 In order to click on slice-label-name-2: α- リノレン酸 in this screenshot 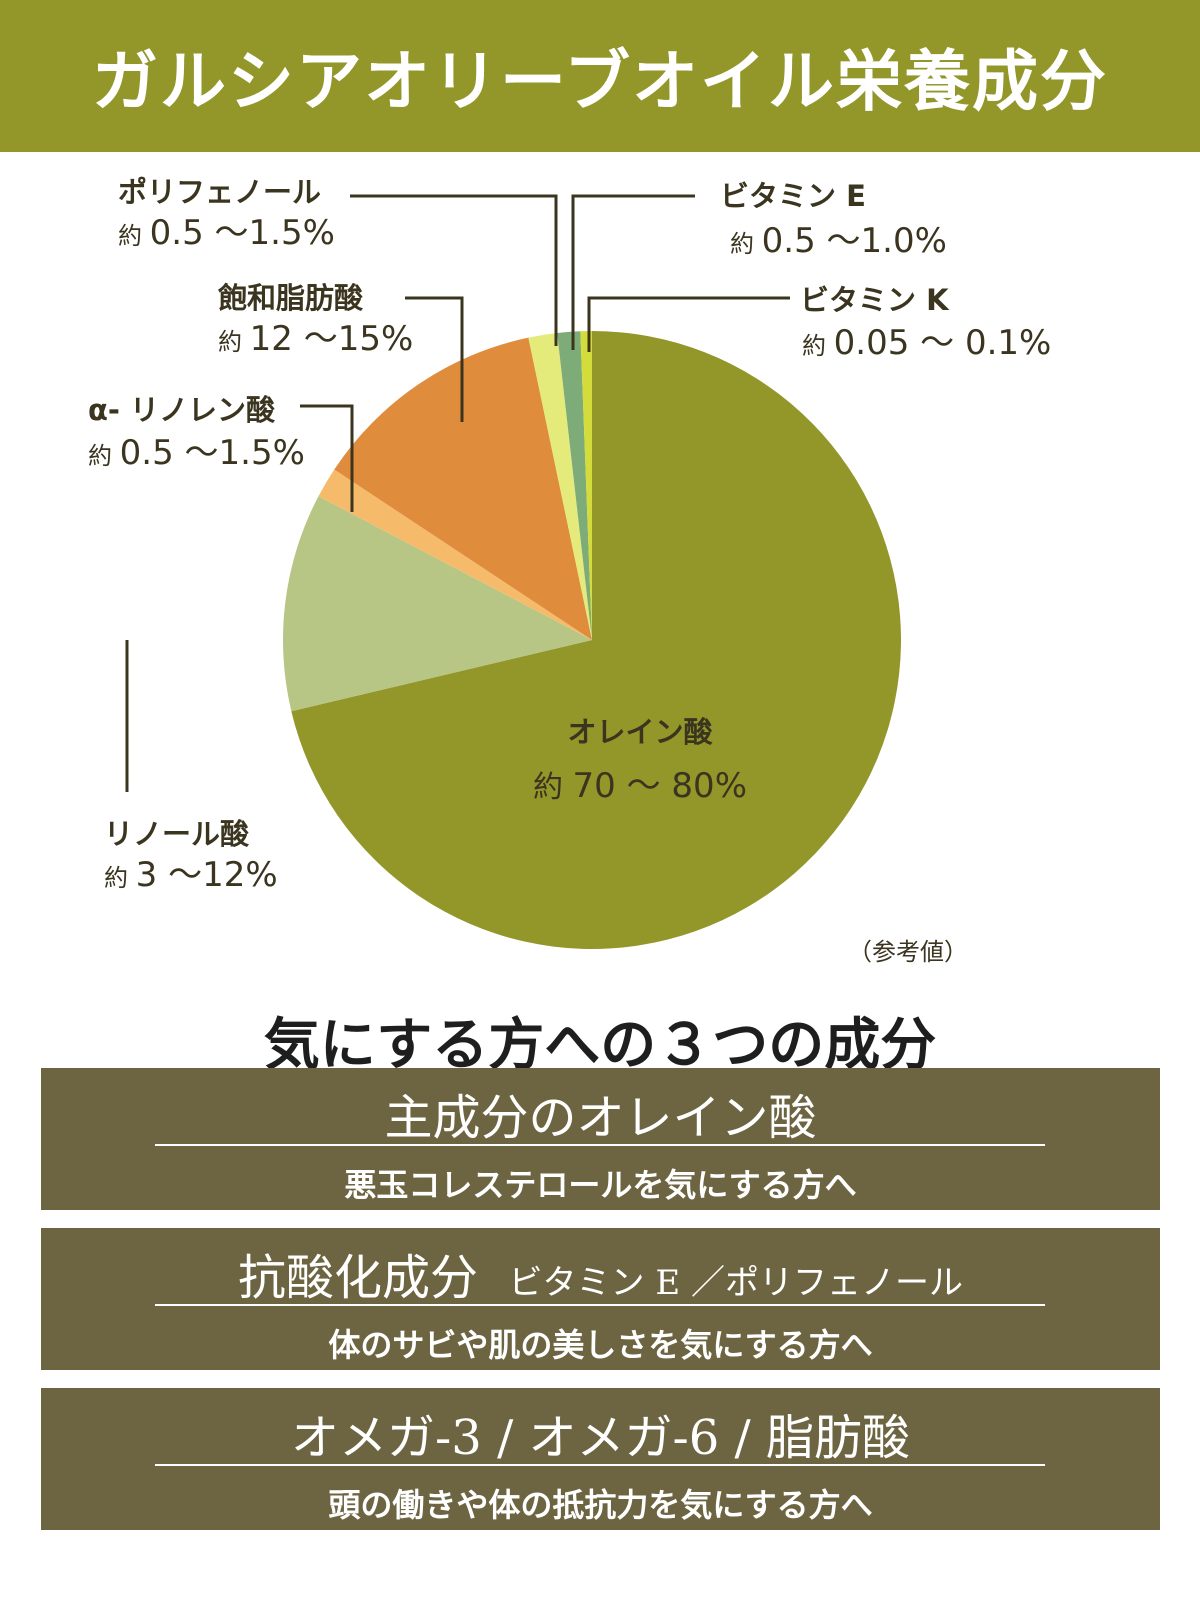, I will do `click(182, 410)`.